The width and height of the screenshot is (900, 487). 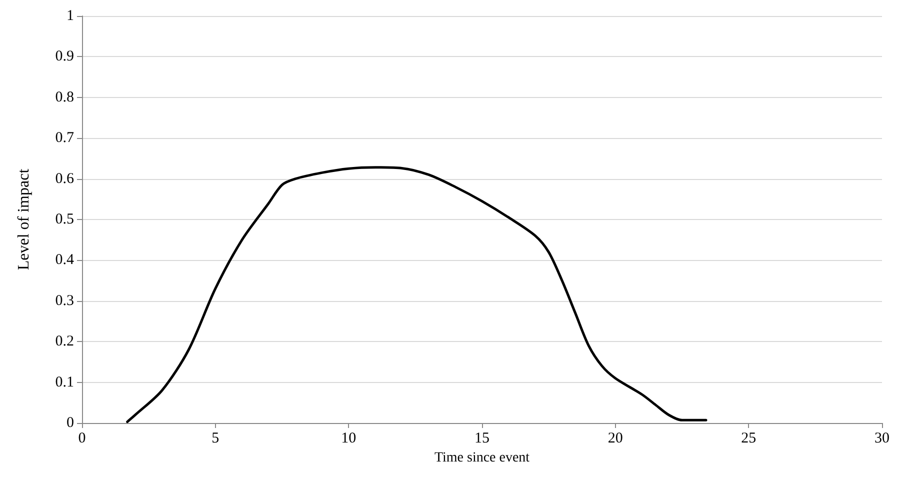 What do you see at coordinates (64, 138) in the screenshot?
I see `y-tick-label: 0.7` at bounding box center [64, 138].